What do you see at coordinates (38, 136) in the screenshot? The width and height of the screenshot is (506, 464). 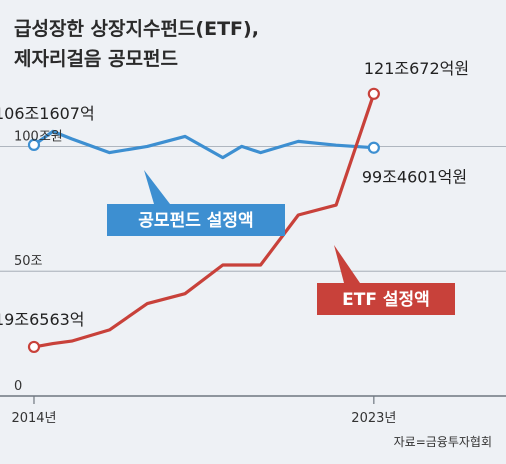 I see `y-tick-label: 100조원` at bounding box center [38, 136].